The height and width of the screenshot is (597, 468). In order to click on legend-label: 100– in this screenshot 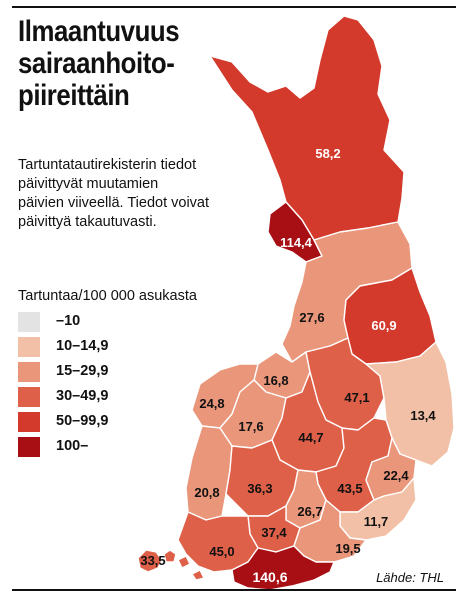, I will do `click(72, 446)`.